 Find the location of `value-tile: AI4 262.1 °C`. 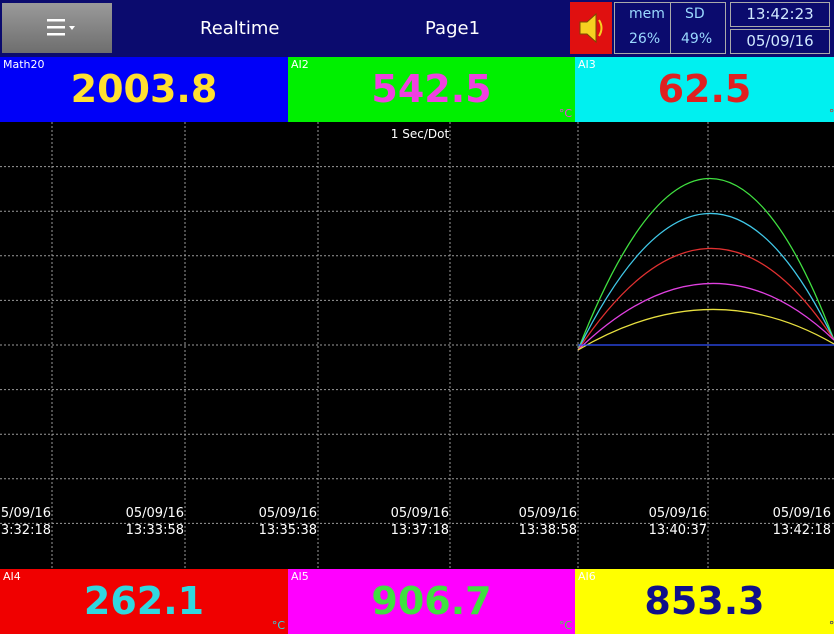

value-tile: AI4 262.1 °C is located at coordinates (144, 601).